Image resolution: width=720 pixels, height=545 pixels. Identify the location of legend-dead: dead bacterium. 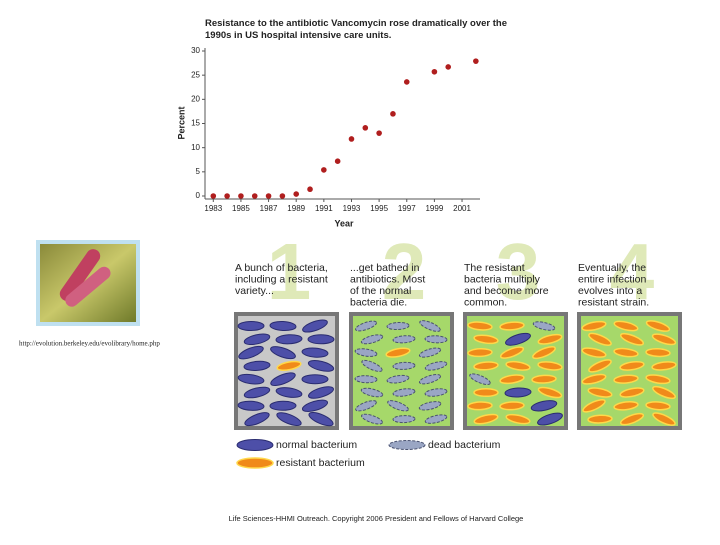
(464, 445).